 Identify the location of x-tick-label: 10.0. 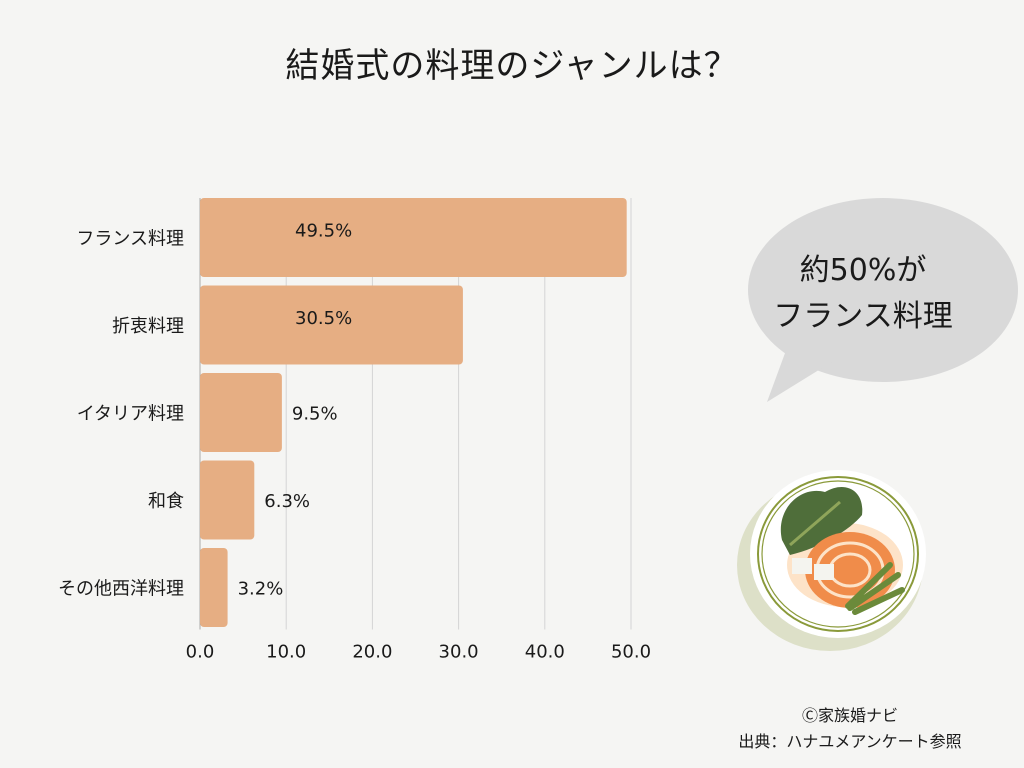
(286, 652).